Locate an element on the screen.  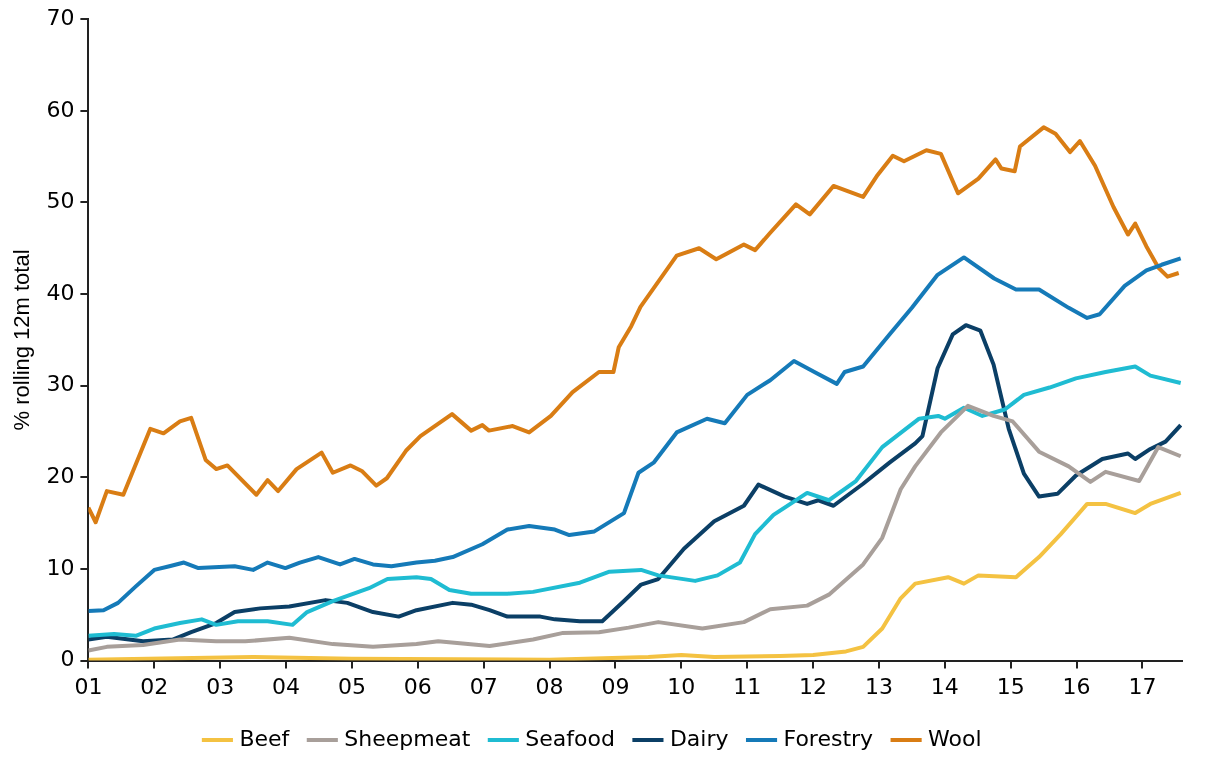
y-tick-label: 60 is located at coordinates (60, 109).